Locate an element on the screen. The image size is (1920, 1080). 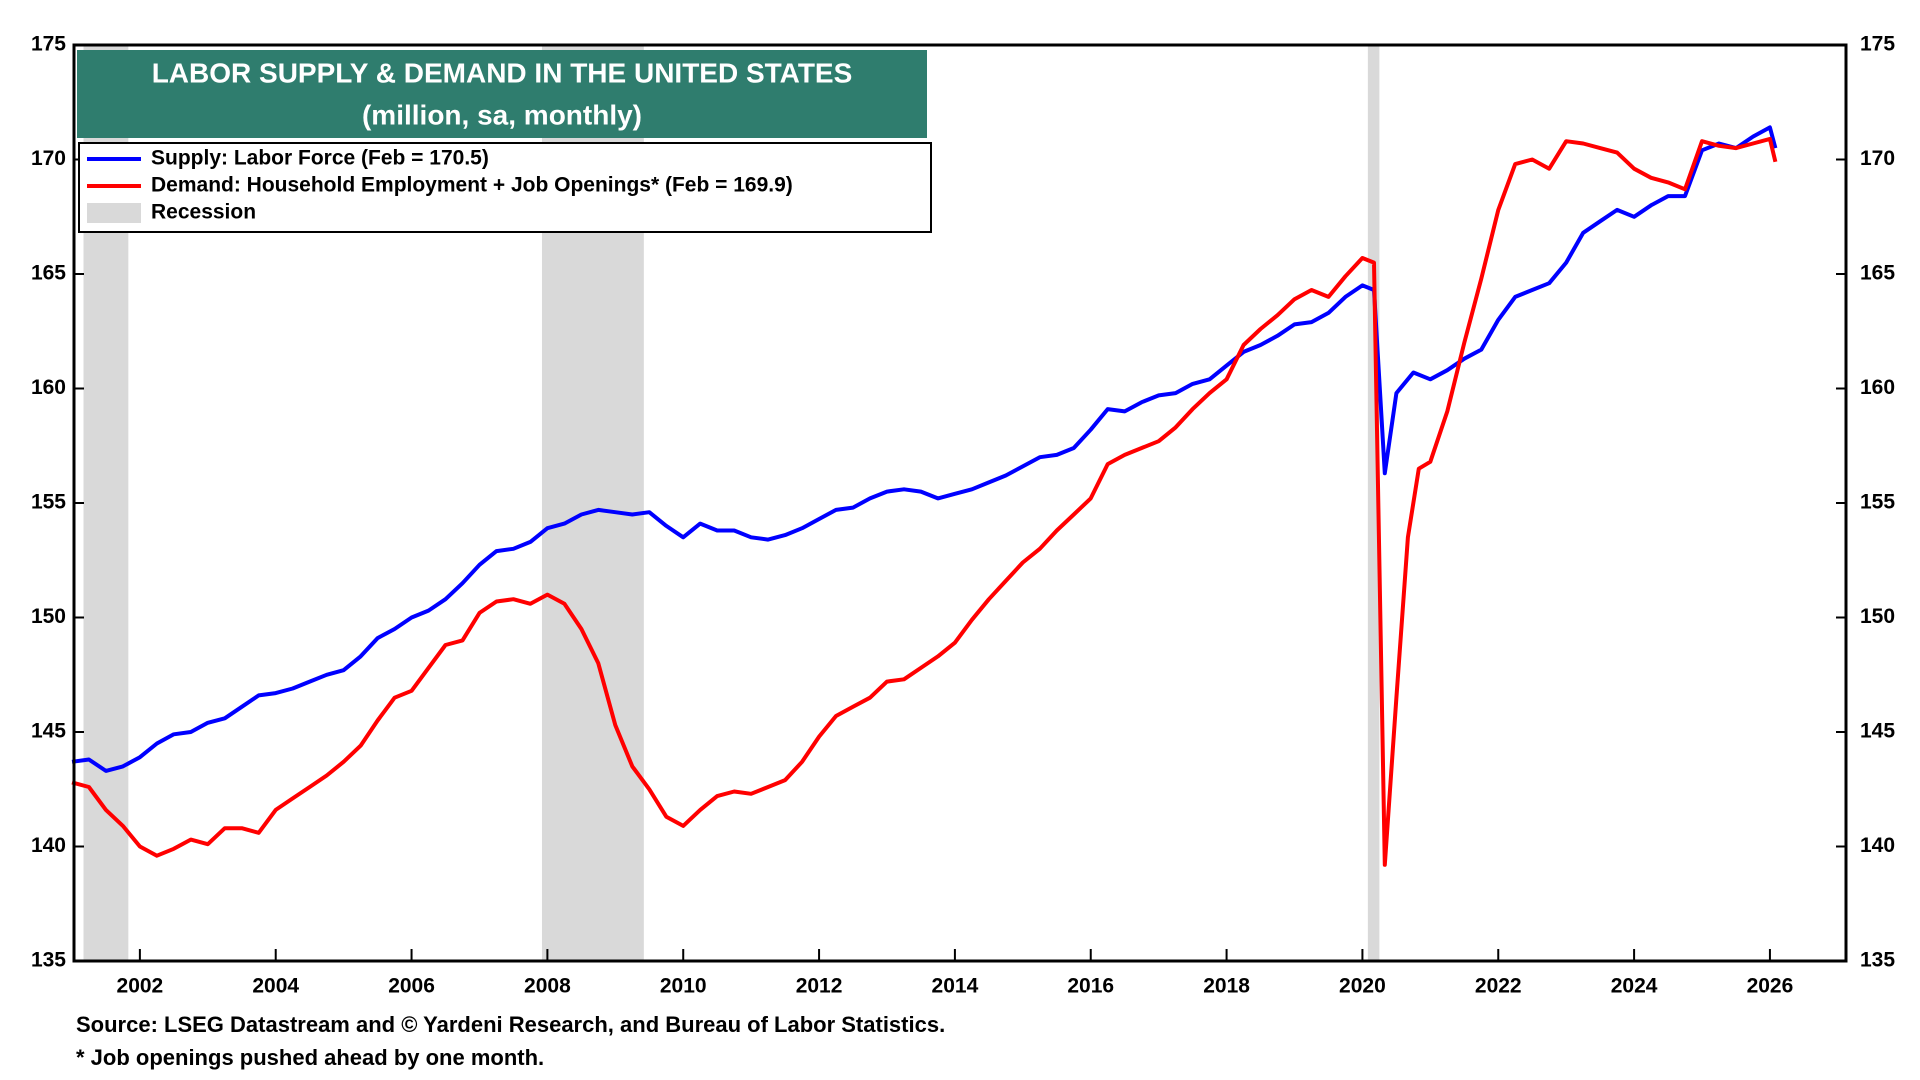
x-tick-label: 2024 is located at coordinates (1634, 986).